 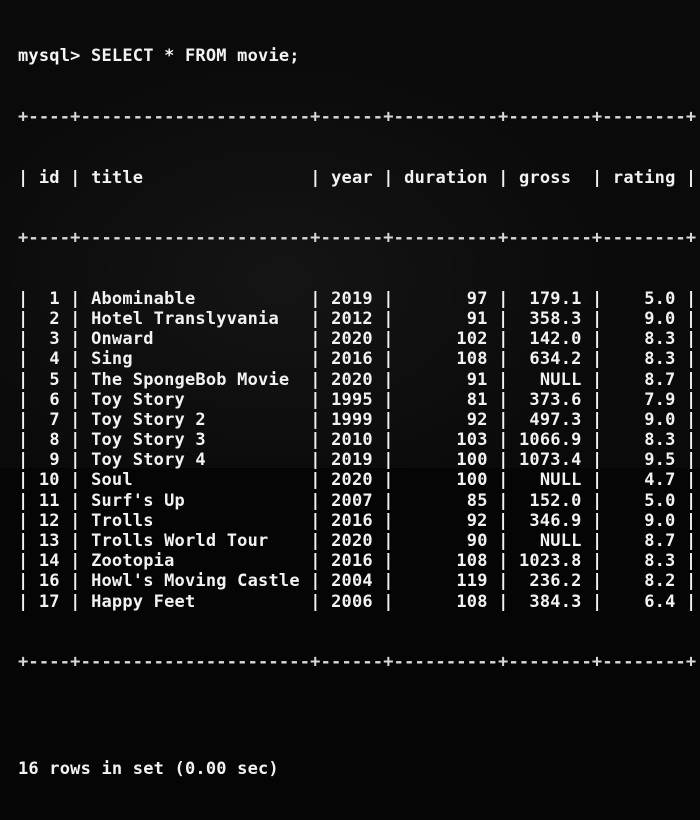 I want to click on cell-title: Zootopia, so click(x=133, y=561).